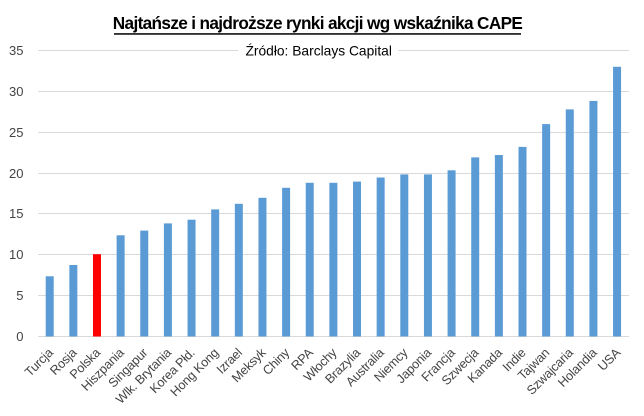  I want to click on svg-text: 20, so click(16, 173).